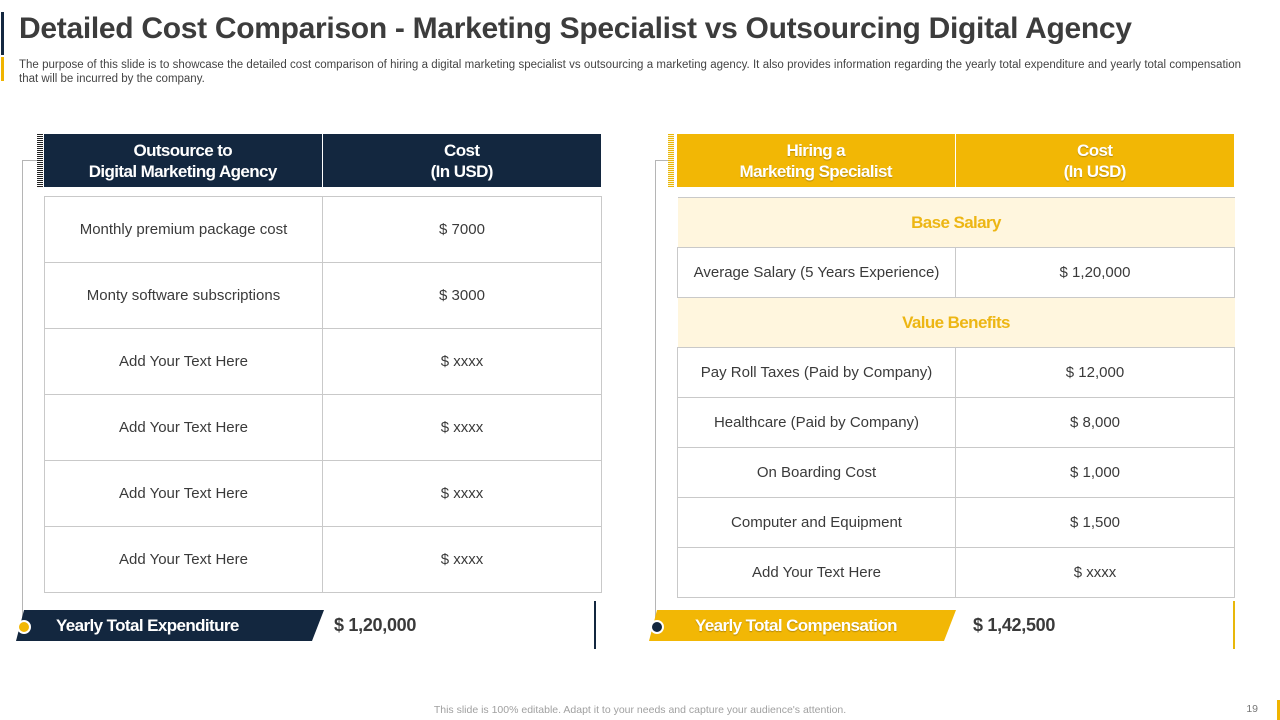 The image size is (1280, 720). Describe the element at coordinates (170, 625) in the screenshot. I see `yearly-total-expenditure-banner: Yearly Total Expenditure` at that location.